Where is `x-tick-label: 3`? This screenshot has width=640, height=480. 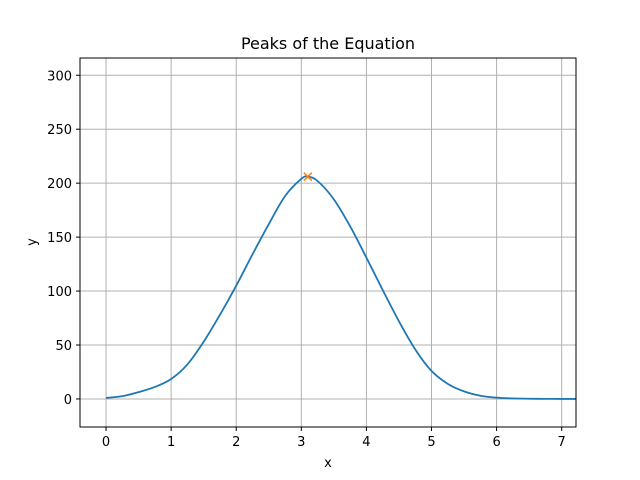 x-tick-label: 3 is located at coordinates (301, 442).